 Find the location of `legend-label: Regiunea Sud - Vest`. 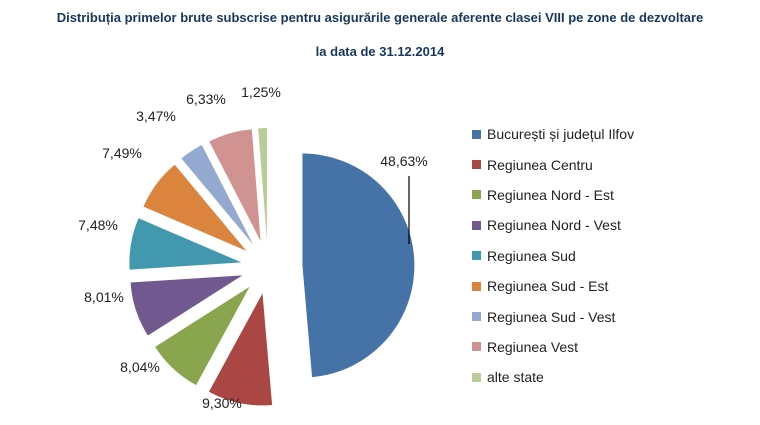

legend-label: Regiunea Sud - Vest is located at coordinates (551, 316).